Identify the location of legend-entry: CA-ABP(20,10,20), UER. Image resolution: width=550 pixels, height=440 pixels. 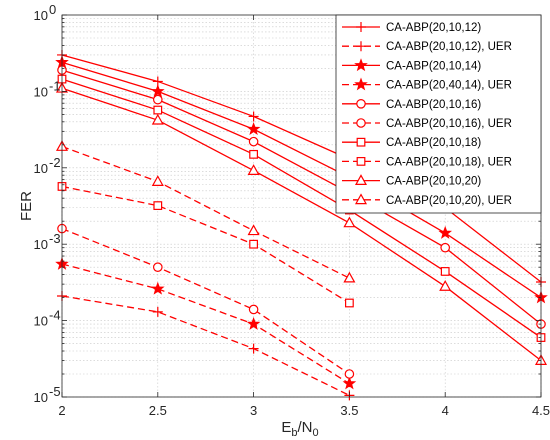
(427, 200).